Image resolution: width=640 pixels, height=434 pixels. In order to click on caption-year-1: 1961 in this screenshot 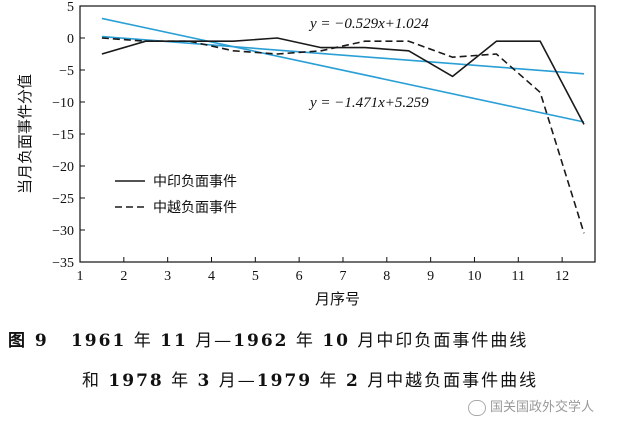, I will do `click(98, 341)`.